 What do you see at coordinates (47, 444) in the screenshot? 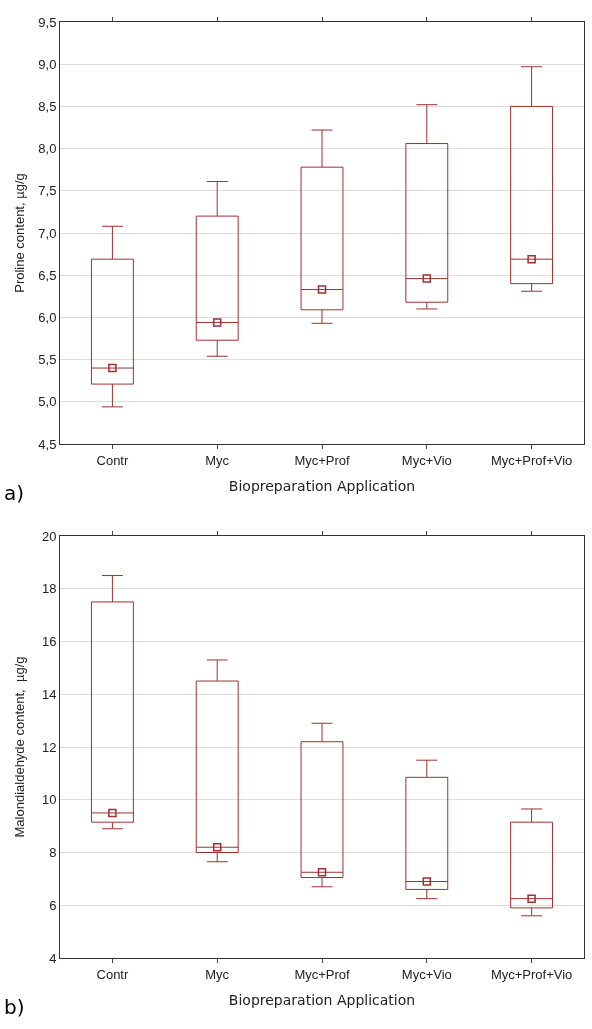
I see `y-tick-label: 4,5` at bounding box center [47, 444].